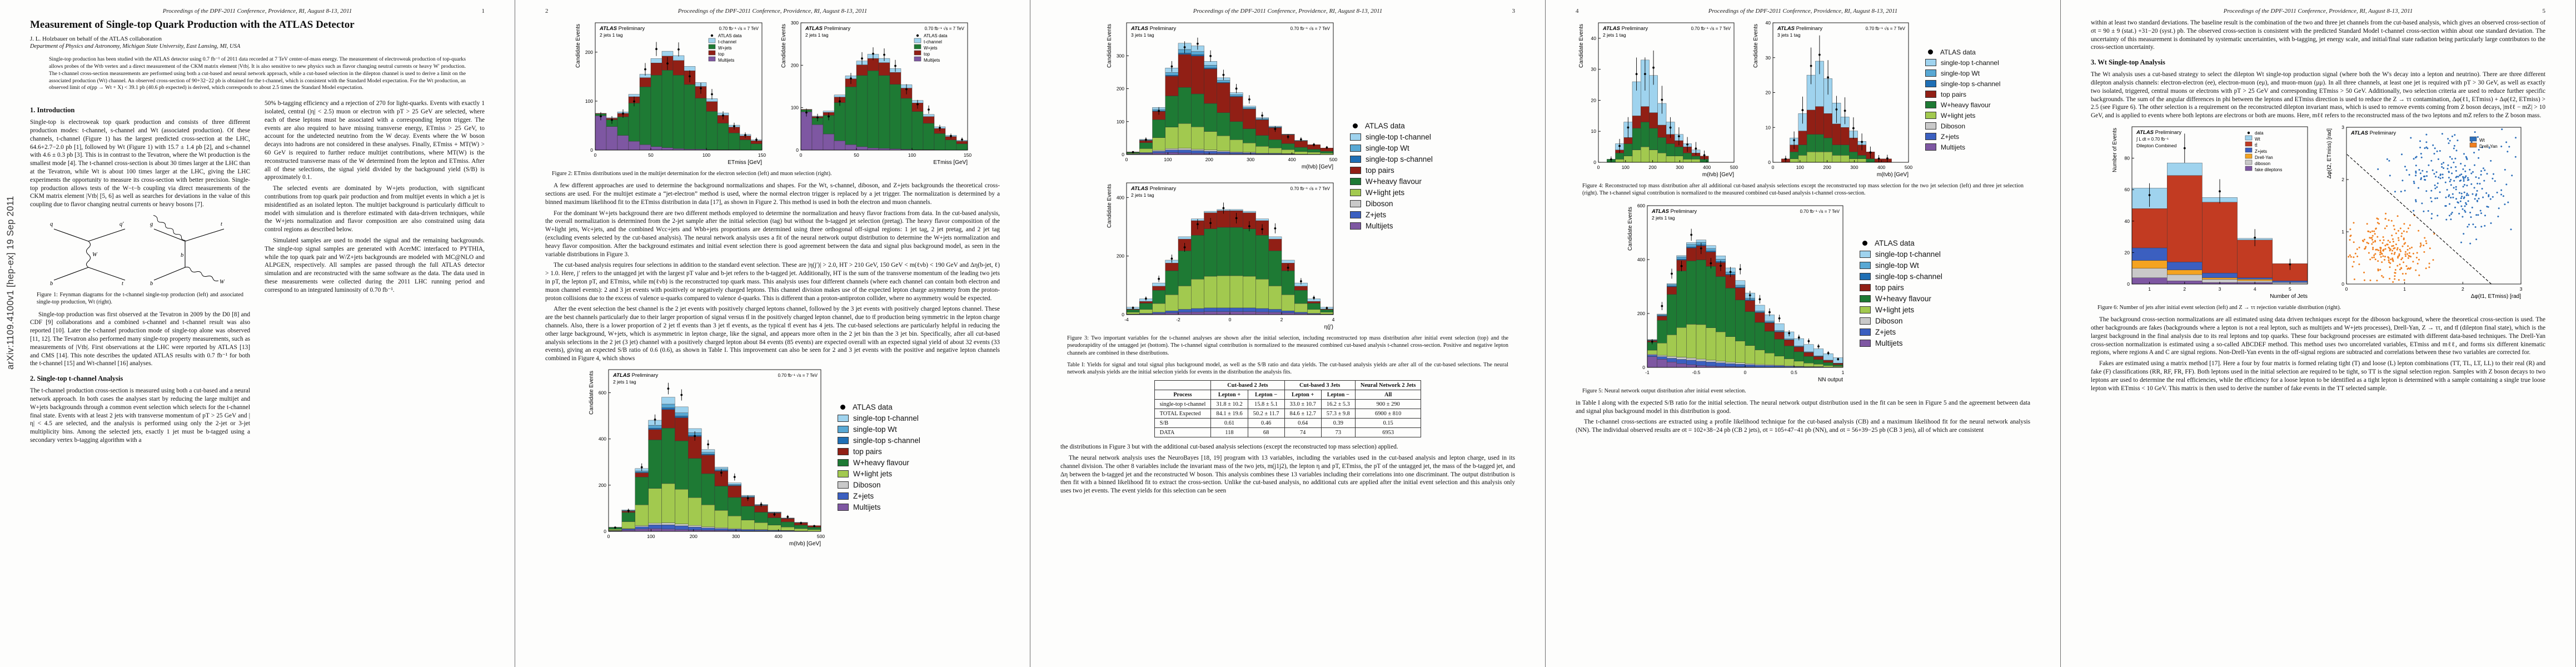  Describe the element at coordinates (932, 60) in the screenshot. I see `svg-text: Multijets` at that location.